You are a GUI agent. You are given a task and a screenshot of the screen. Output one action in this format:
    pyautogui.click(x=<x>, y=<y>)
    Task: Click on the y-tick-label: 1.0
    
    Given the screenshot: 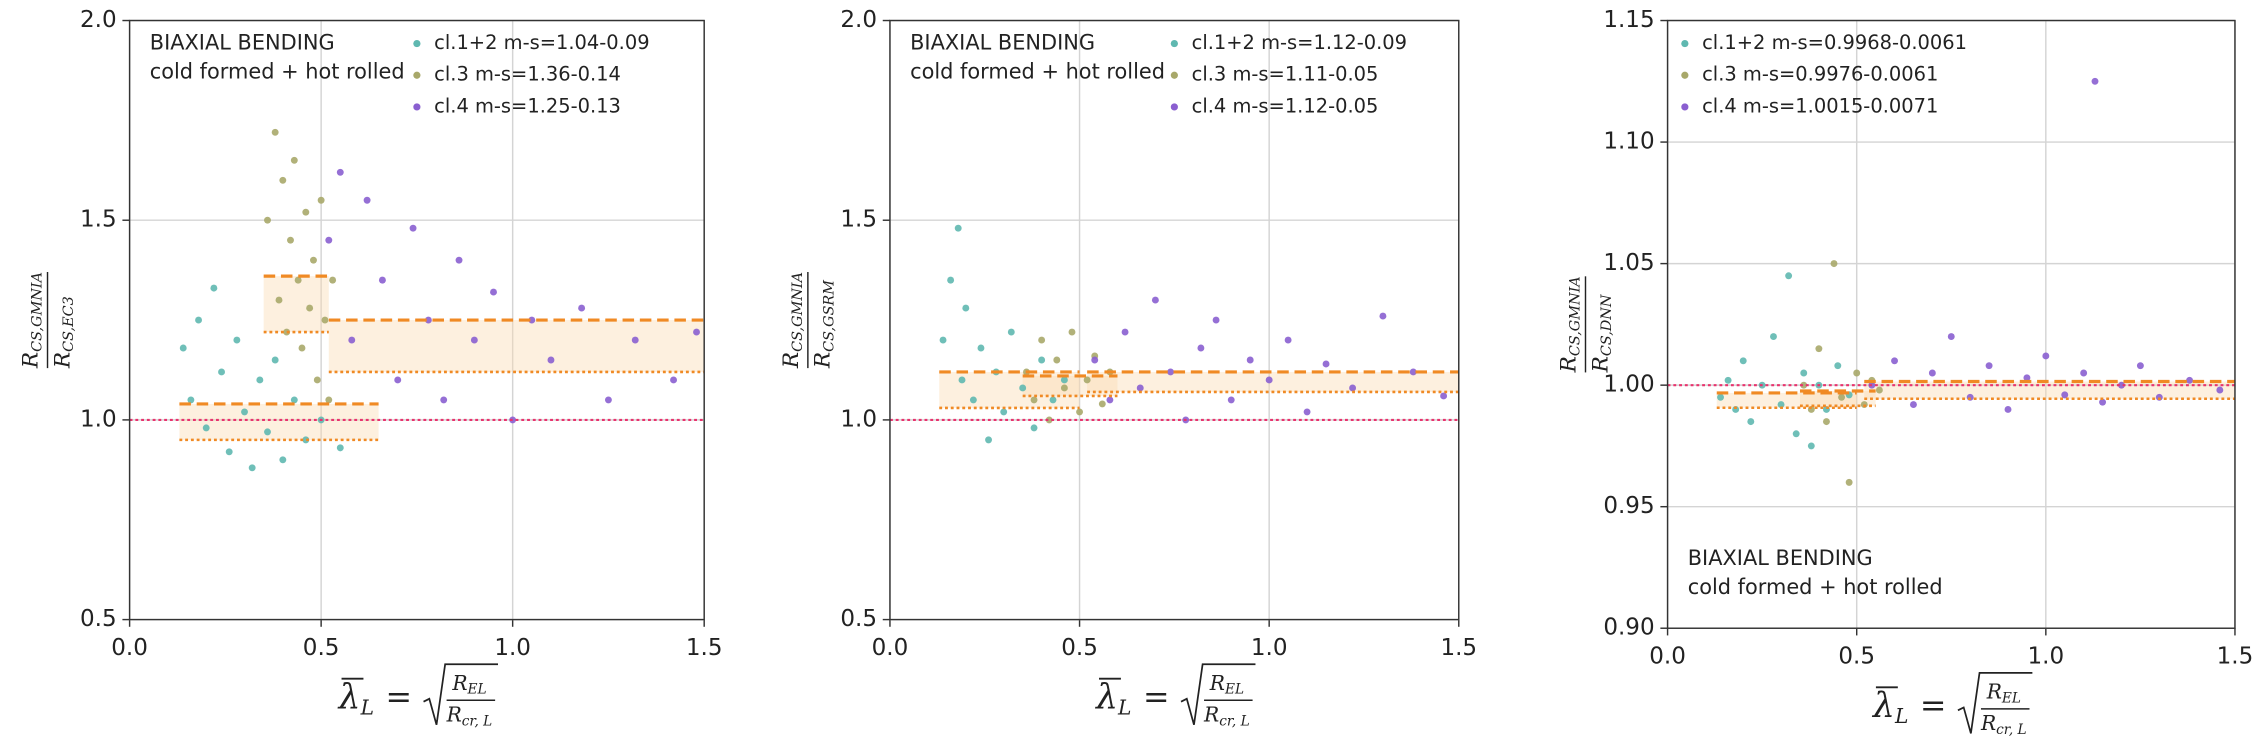 What is the action you would take?
    pyautogui.click(x=98, y=419)
    